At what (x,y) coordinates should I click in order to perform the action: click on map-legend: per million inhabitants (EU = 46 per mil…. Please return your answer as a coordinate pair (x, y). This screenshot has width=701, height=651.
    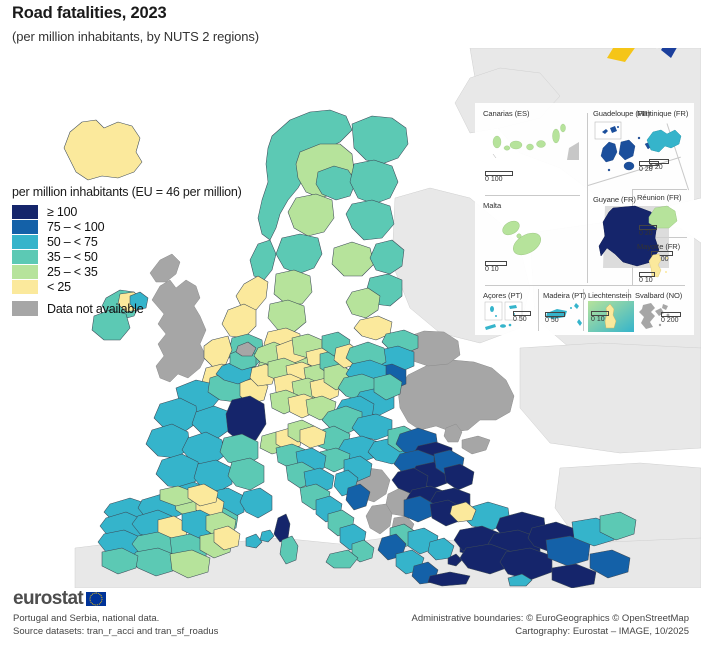
    Looking at the image, I should click on (127, 250).